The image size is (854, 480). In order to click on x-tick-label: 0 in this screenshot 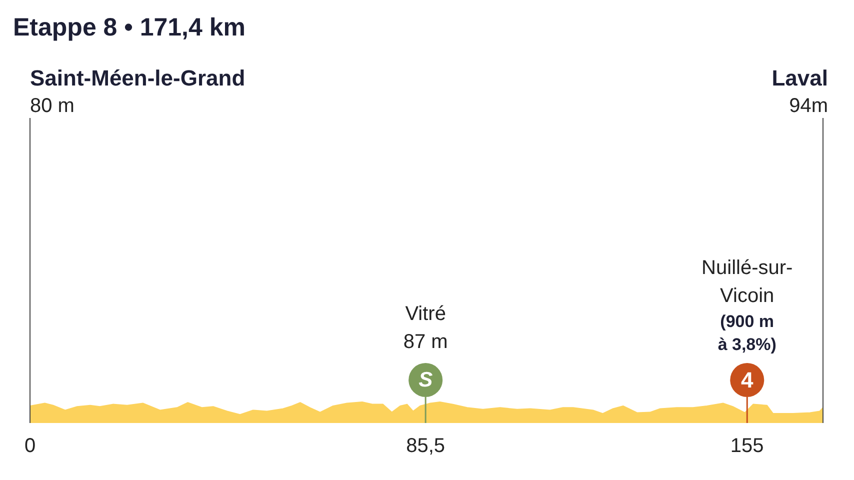, I will do `click(30, 446)`.